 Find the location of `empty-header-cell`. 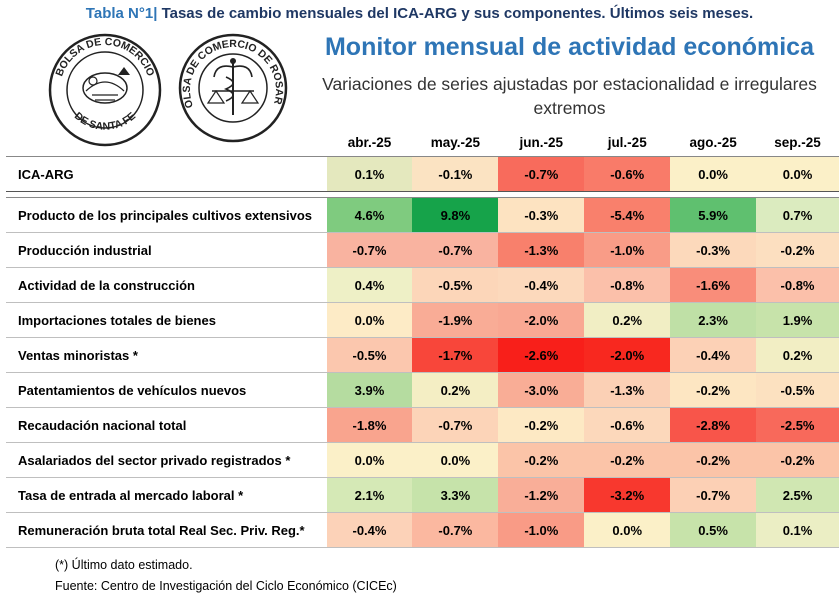

empty-header-cell is located at coordinates (166, 142).